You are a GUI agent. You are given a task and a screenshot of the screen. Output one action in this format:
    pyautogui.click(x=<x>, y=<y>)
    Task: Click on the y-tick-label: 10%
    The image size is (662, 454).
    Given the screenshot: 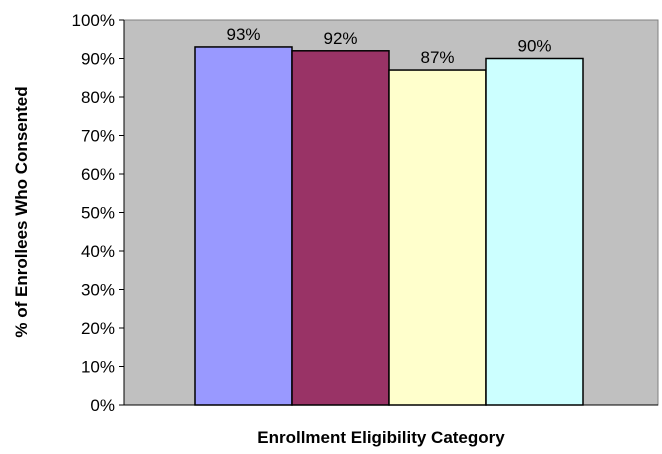 What is the action you would take?
    pyautogui.click(x=98, y=367)
    